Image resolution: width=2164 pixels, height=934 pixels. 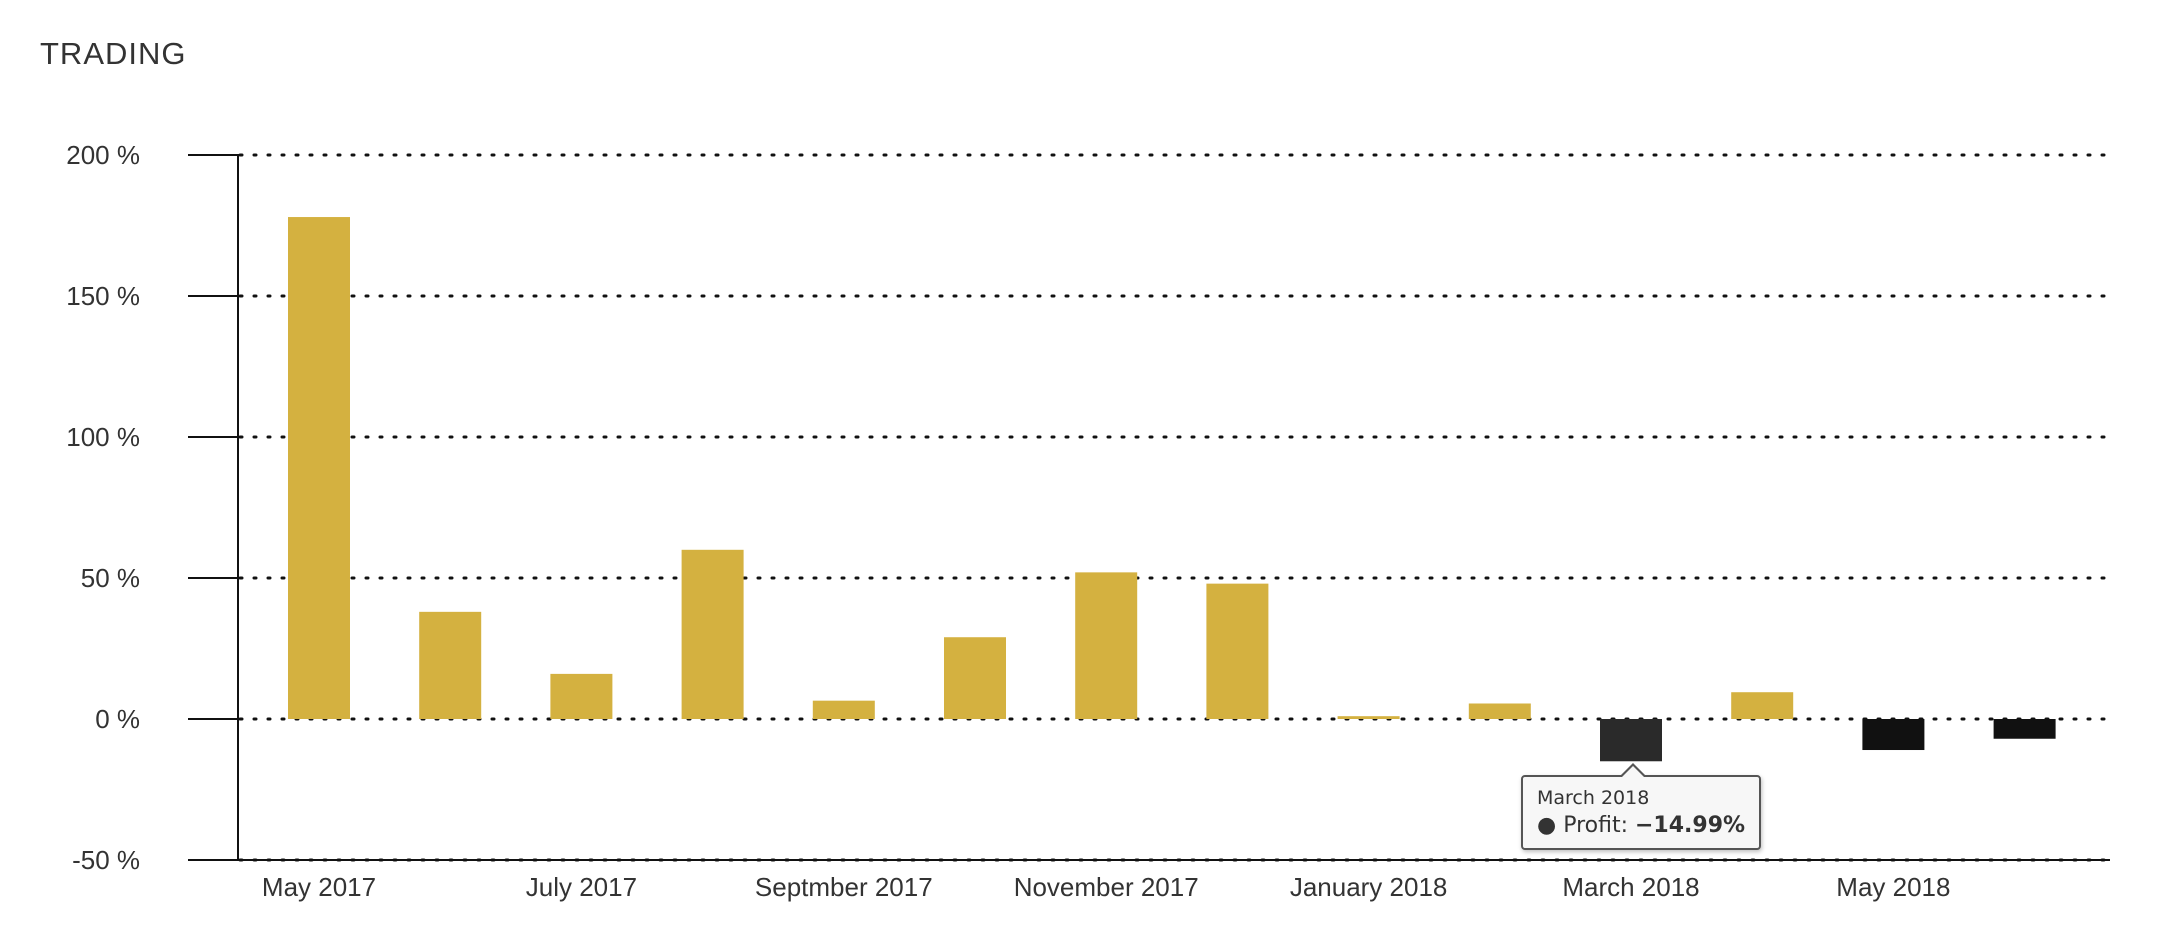 I want to click on tooltip: March 2018 ● Profit: −14.99%, so click(x=1641, y=807).